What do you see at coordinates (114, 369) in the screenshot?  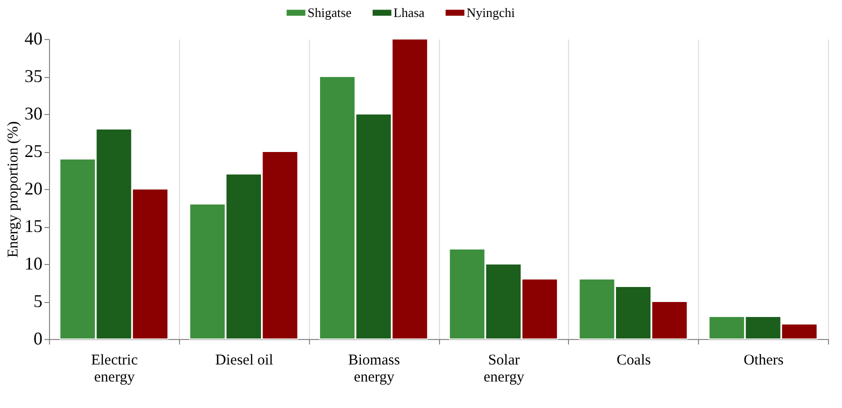 I see `x-tick-label: Electric energy` at bounding box center [114, 369].